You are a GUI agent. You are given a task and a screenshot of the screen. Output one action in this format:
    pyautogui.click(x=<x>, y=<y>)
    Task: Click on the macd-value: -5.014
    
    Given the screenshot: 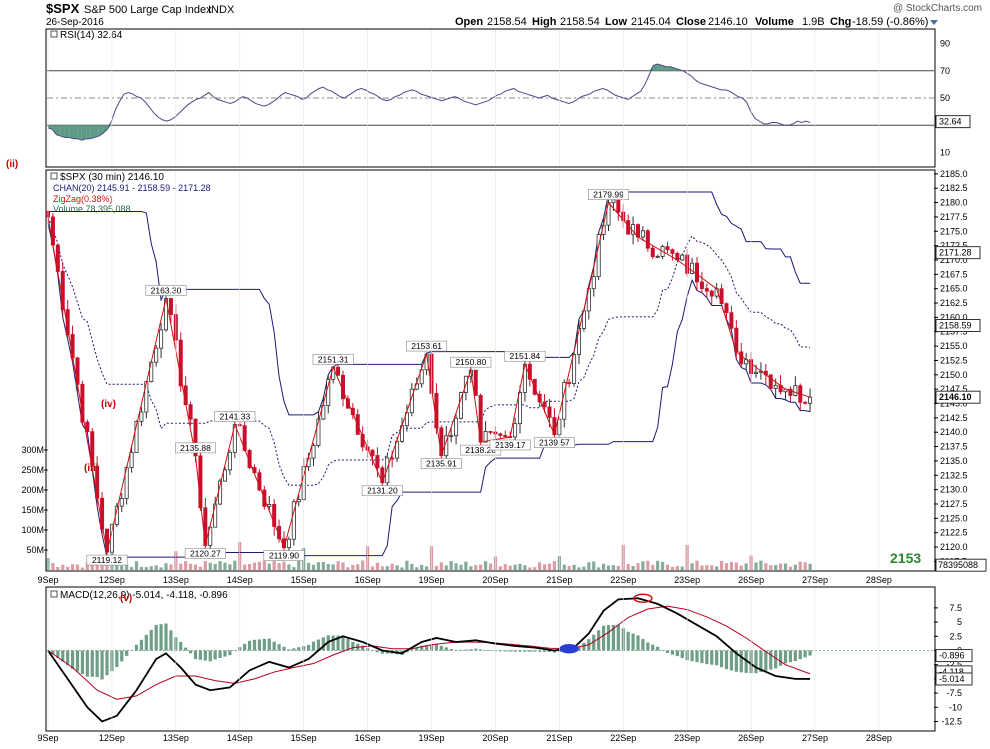 What is the action you would take?
    pyautogui.click(x=952, y=679)
    